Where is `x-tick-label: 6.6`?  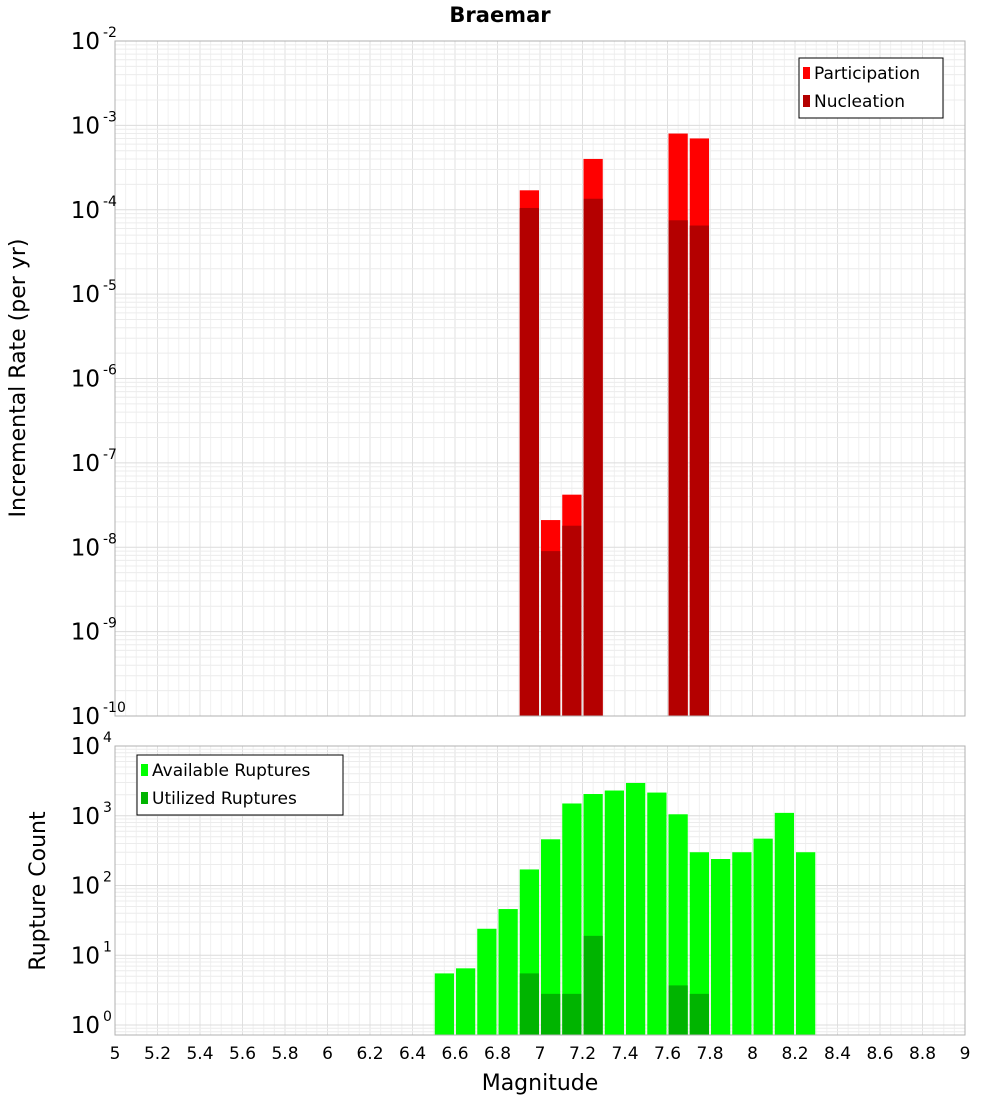
x-tick-label: 6.6 is located at coordinates (454, 1054).